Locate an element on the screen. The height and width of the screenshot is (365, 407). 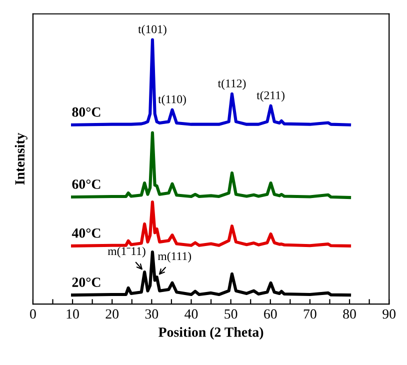
series-label: 80°C is located at coordinates (86, 112).